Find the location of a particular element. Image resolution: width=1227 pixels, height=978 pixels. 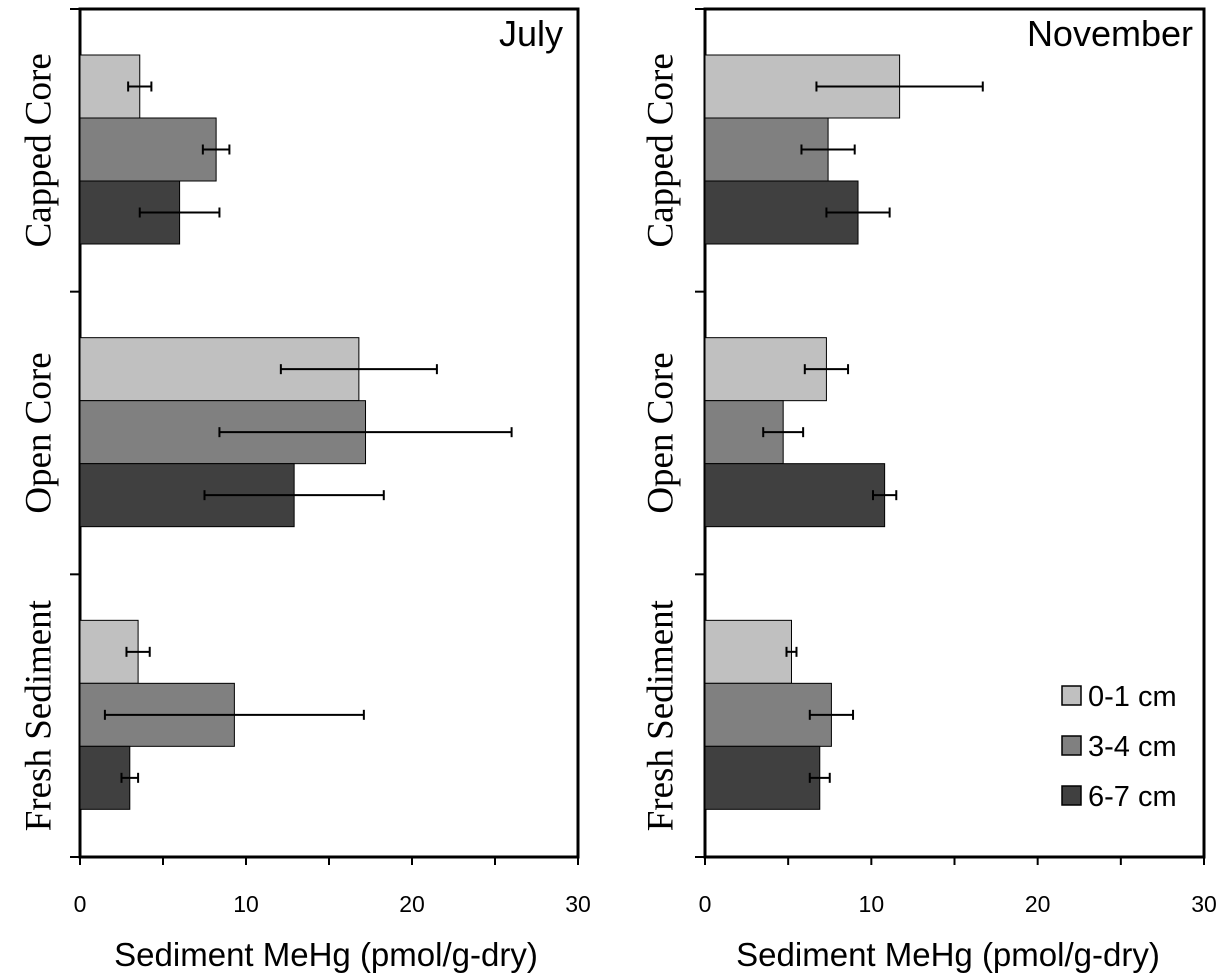

november-category-label-capped-core: Capped Core is located at coordinates (660, 150).